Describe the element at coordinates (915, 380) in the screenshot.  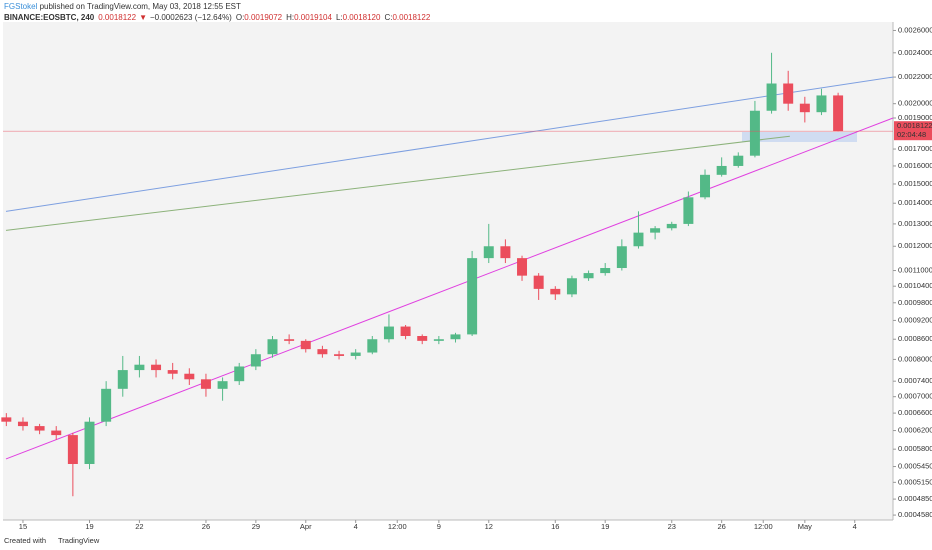
I see `y-tick-label: 0.0007400` at that location.